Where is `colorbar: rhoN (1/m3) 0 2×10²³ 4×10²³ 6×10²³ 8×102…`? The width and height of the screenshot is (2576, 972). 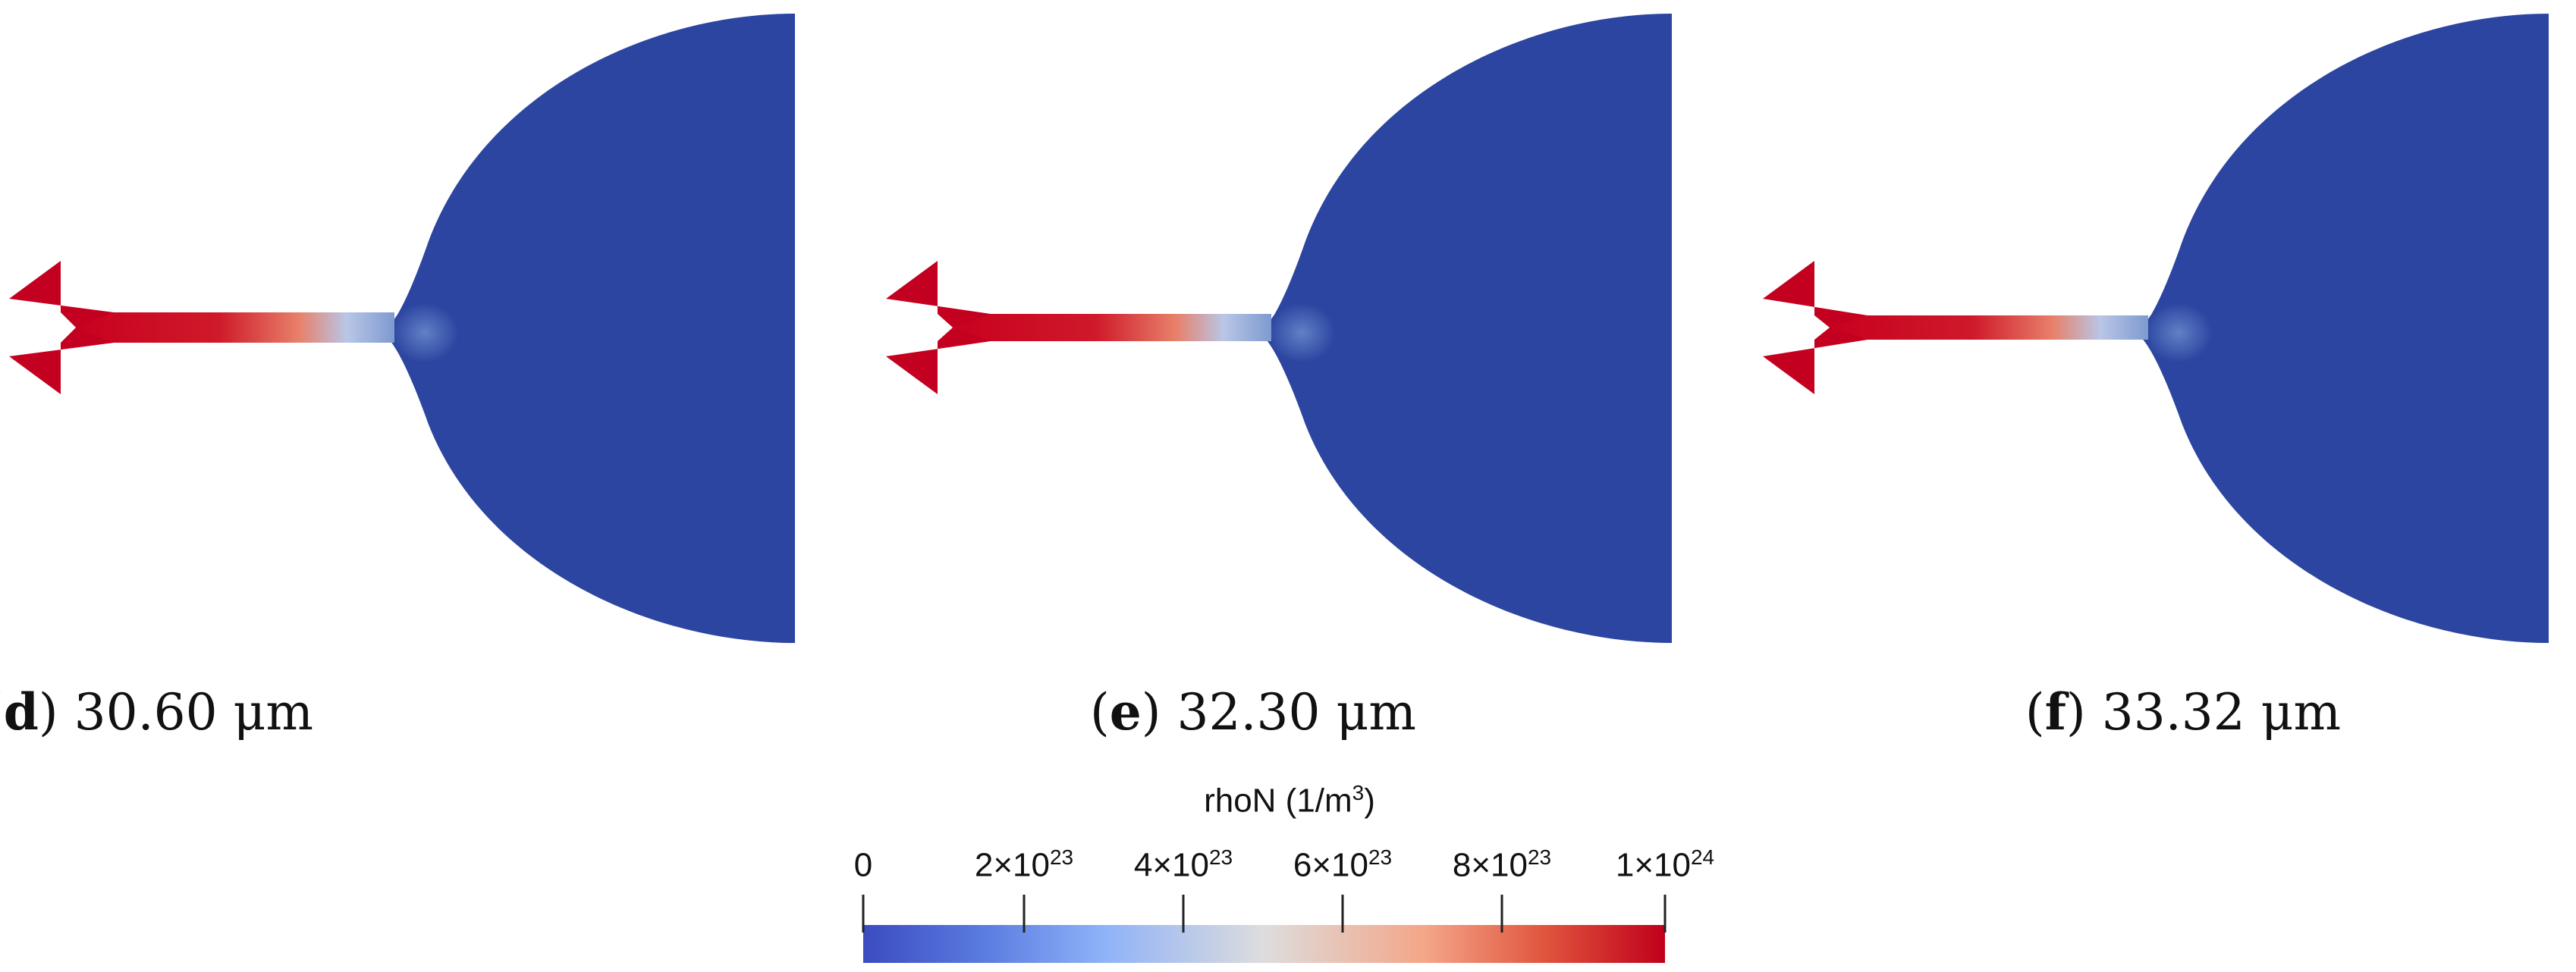
colorbar: rhoN (1/m3) 0 2×10²³ 4×10²³ 6×10²³ 8×102… is located at coordinates (1287, 875).